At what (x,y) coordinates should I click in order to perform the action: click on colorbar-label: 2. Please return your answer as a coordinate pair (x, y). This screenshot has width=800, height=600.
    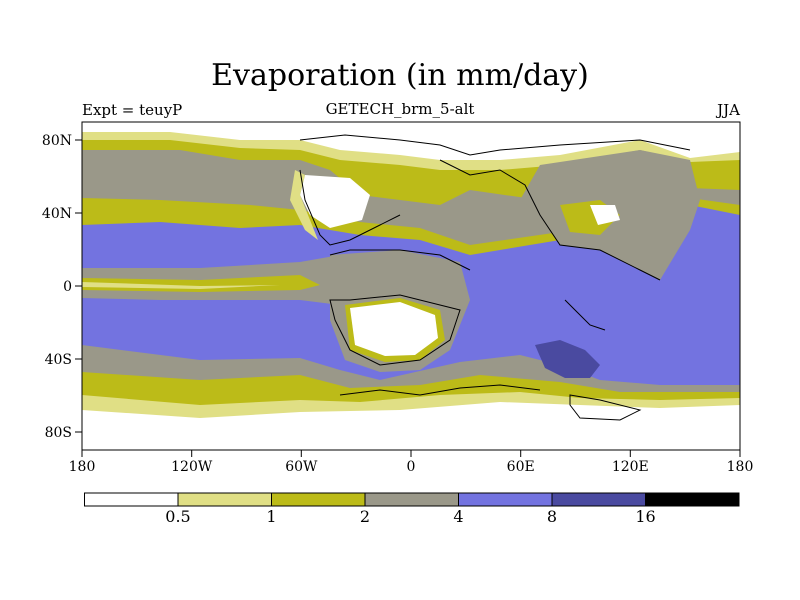
    Looking at the image, I should click on (365, 516).